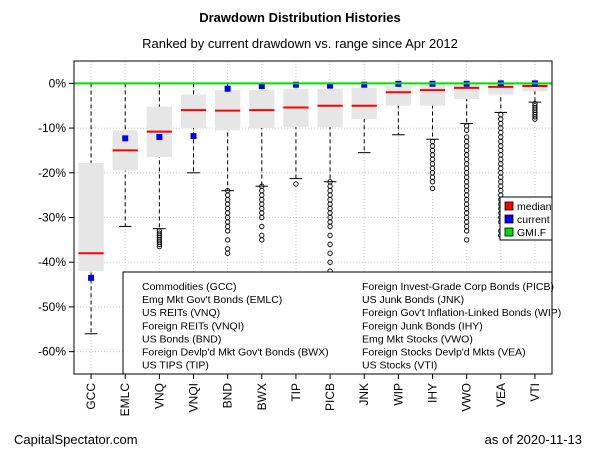 Image resolution: width=600 pixels, height=450 pixels. Describe the element at coordinates (533, 220) in the screenshot. I see `legend-label: current` at that location.